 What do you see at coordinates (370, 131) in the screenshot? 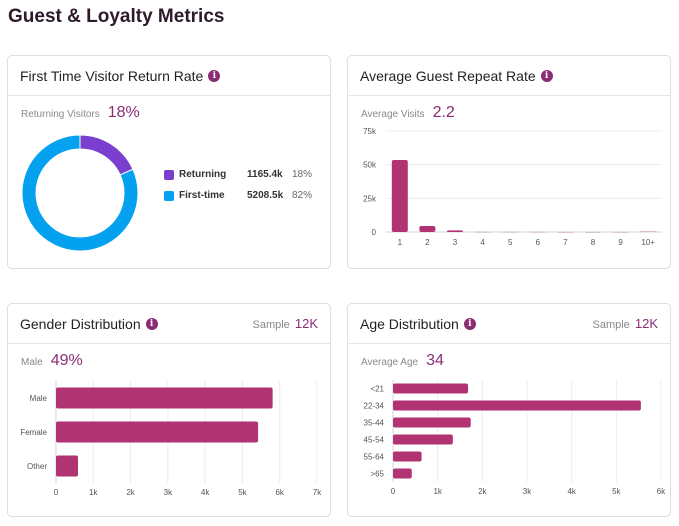
I see `y-tick-label: 75k` at bounding box center [370, 131].